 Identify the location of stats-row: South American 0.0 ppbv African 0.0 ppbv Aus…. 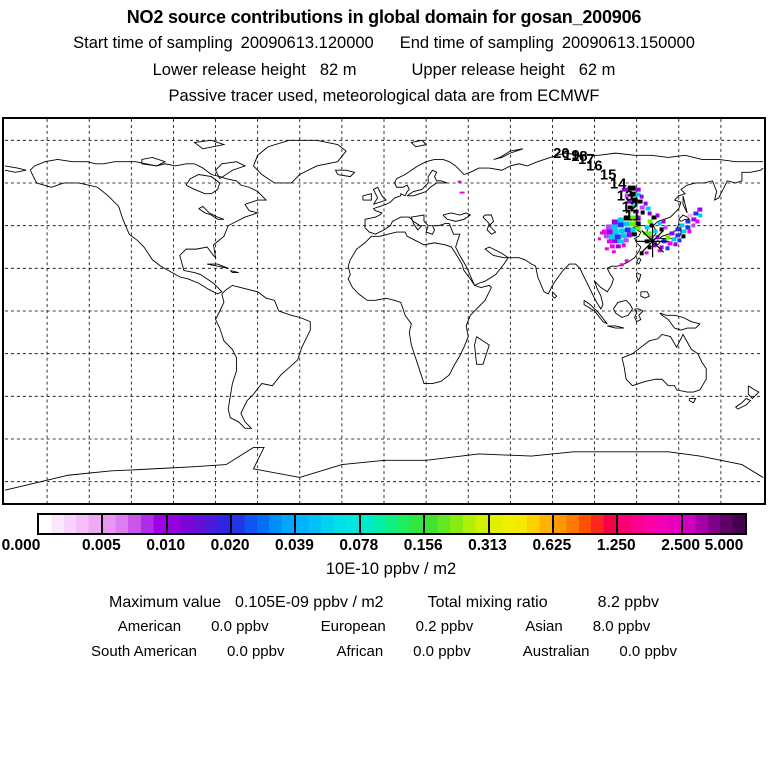
(384, 651).